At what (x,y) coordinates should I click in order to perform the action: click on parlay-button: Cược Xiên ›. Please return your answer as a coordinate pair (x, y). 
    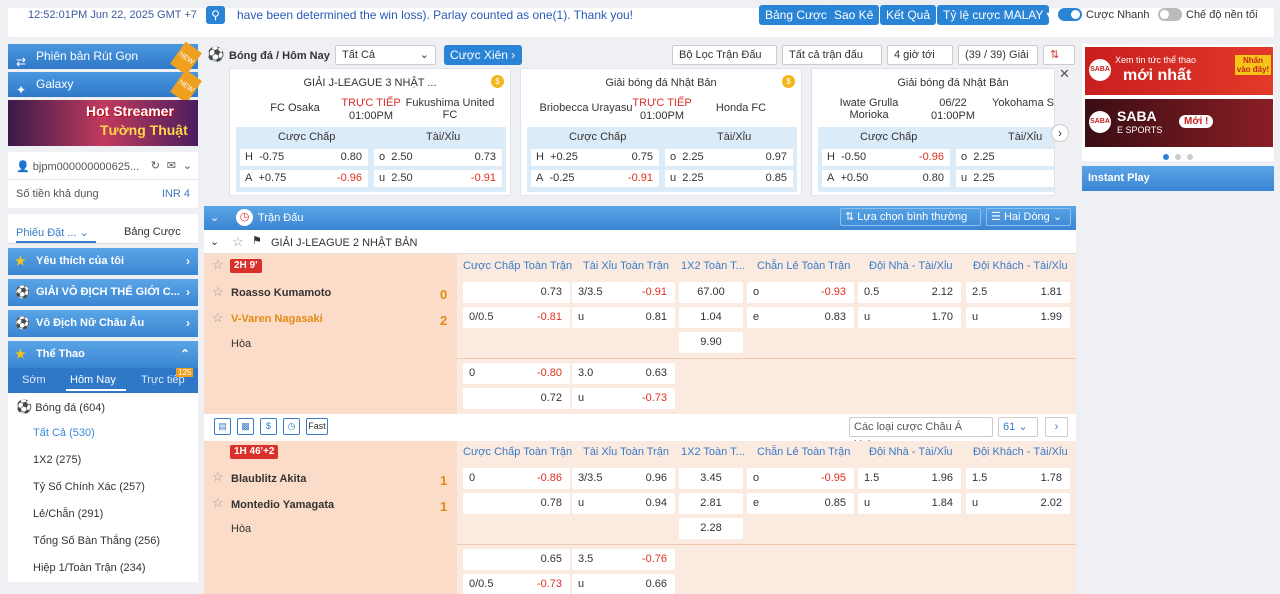
    Looking at the image, I should click on (483, 55).